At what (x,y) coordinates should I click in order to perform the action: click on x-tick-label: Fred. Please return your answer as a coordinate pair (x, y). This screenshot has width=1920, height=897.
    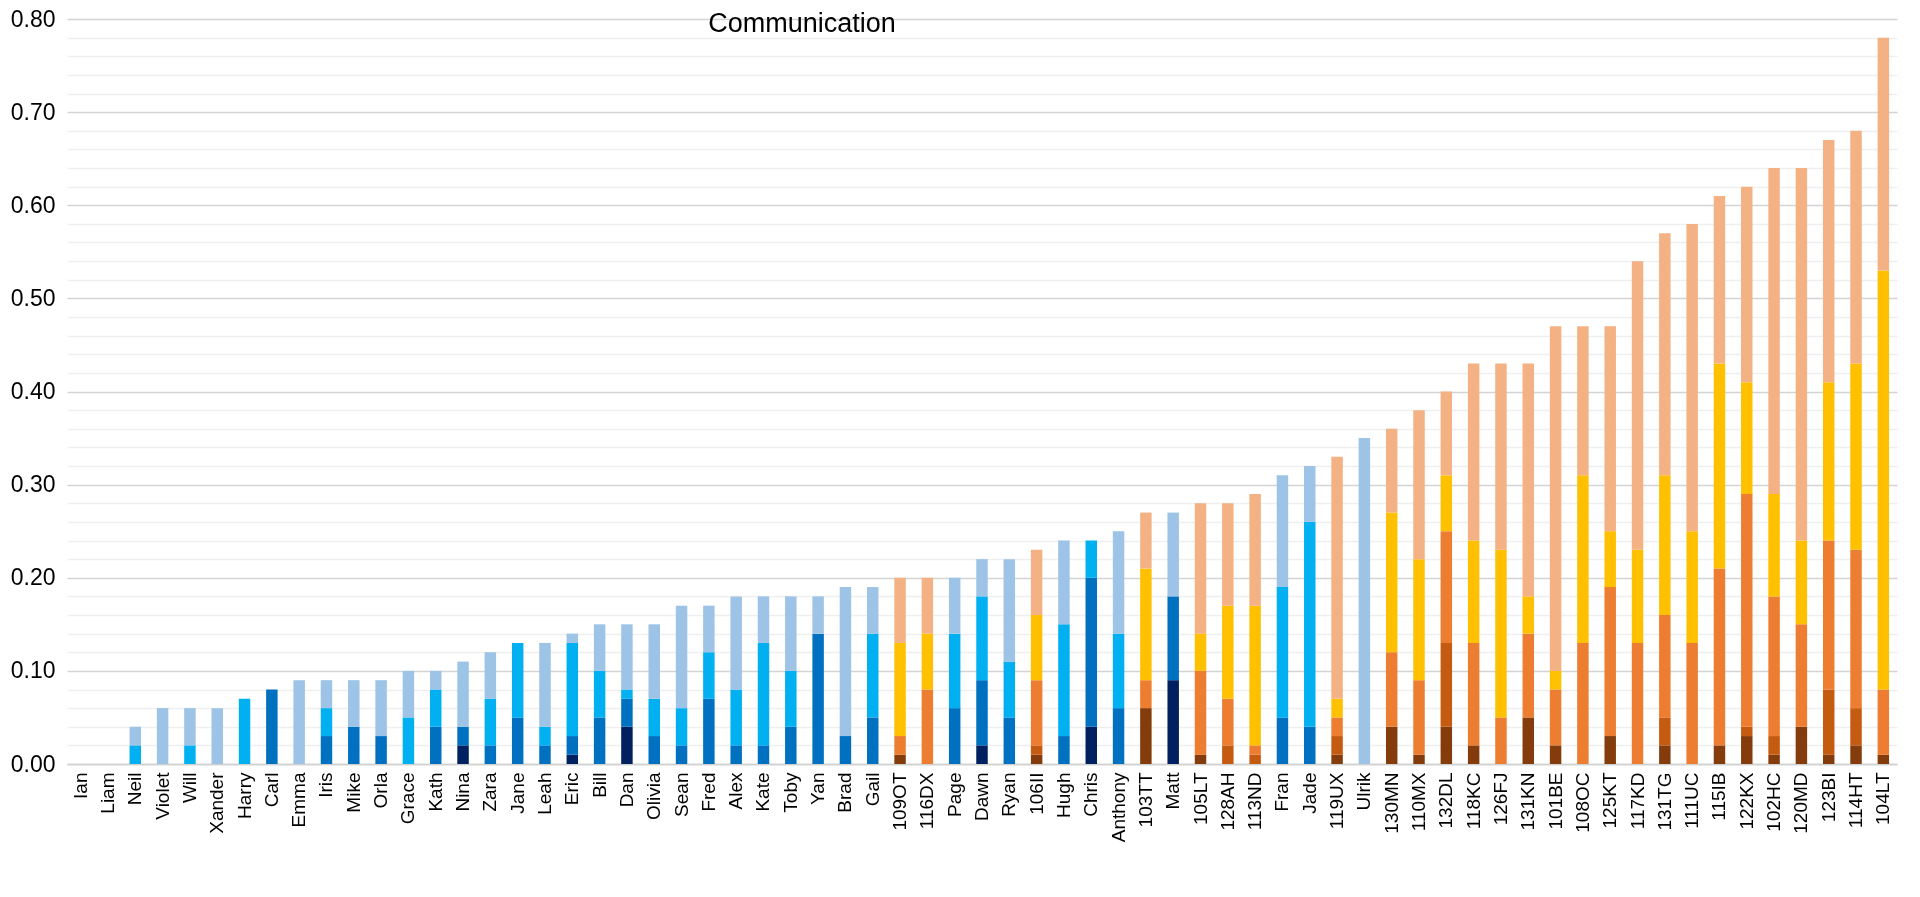
    Looking at the image, I should click on (708, 792).